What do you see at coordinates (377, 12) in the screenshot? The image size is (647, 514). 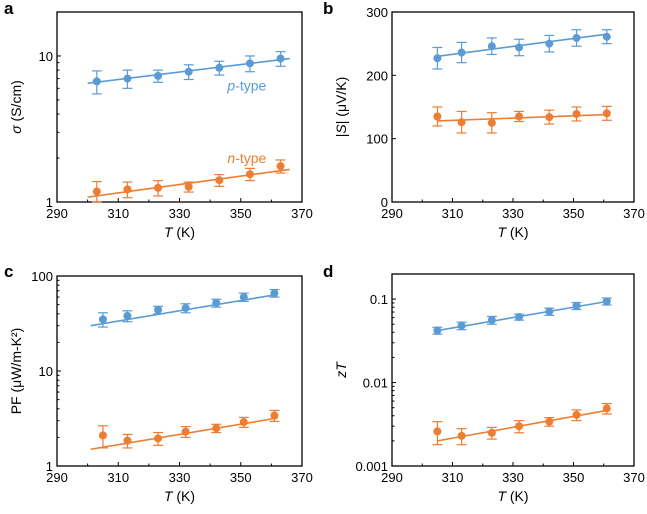 I see `y-tick-label: 300` at bounding box center [377, 12].